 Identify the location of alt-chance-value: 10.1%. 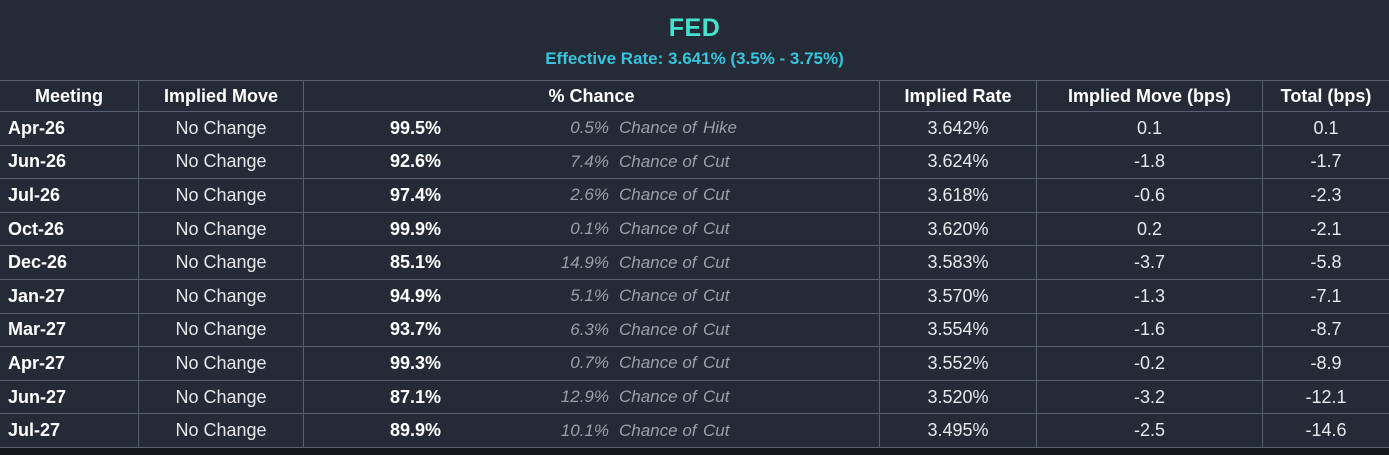
(584, 430).